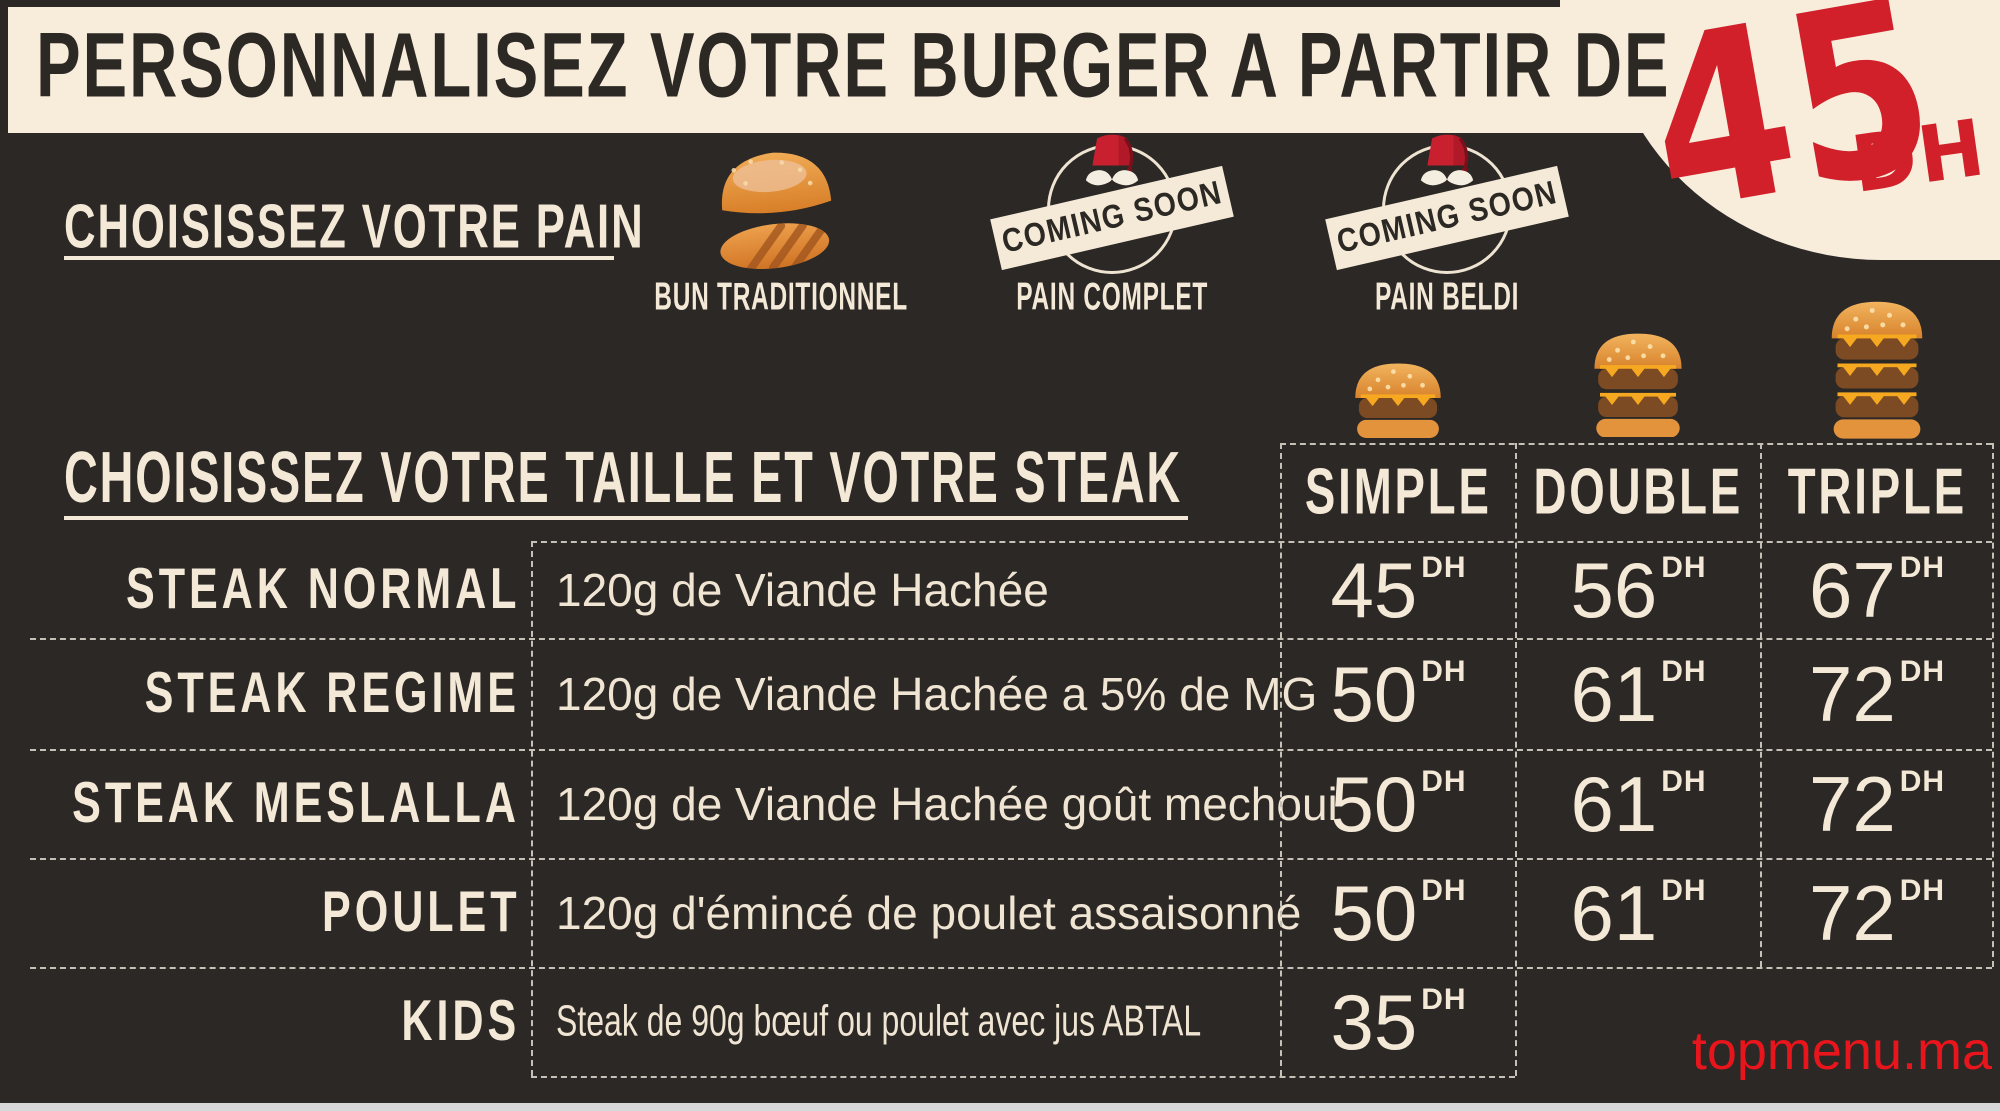 This screenshot has width=2000, height=1111. What do you see at coordinates (420, 912) in the screenshot?
I see `row-name: POULET` at bounding box center [420, 912].